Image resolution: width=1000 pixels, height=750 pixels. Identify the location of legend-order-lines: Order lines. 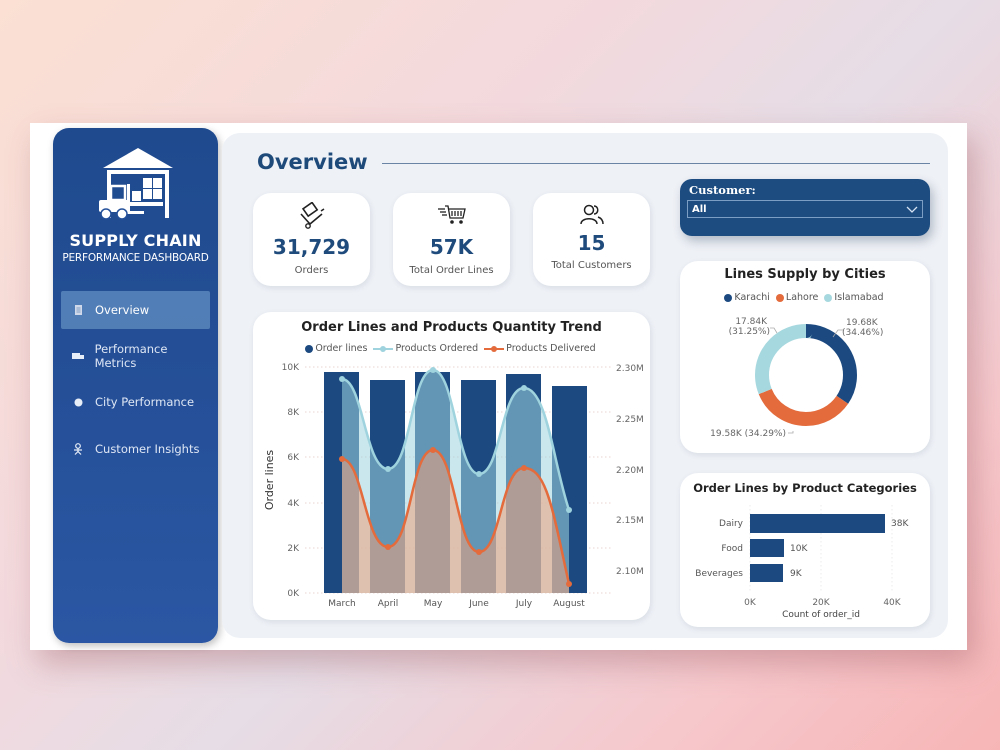
(336, 348).